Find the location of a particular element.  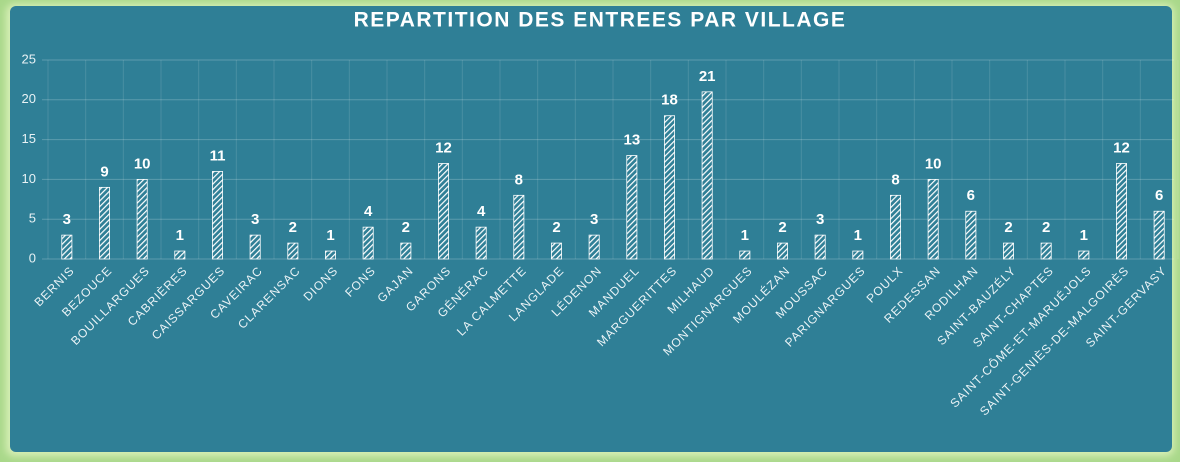

data-label: 9 is located at coordinates (104, 171).